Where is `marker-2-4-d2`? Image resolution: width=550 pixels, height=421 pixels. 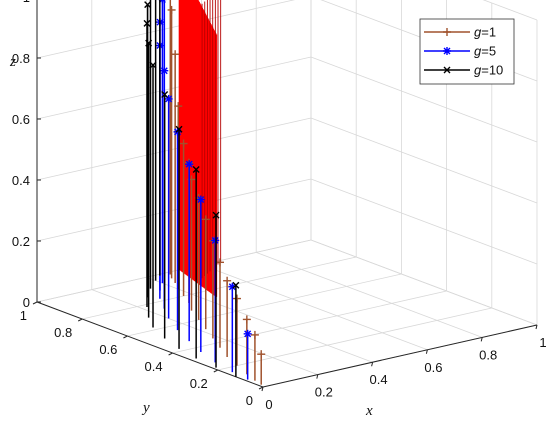
marker-2-4-d2 is located at coordinates (165, 94).